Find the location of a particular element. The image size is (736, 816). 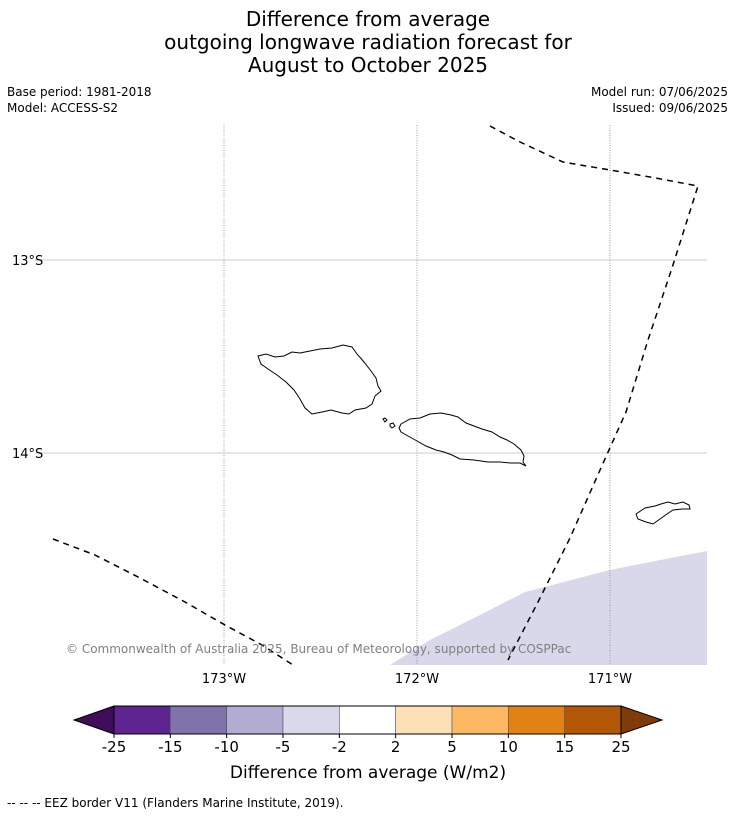

title-line-3: August to October 2025 is located at coordinates (368, 65).